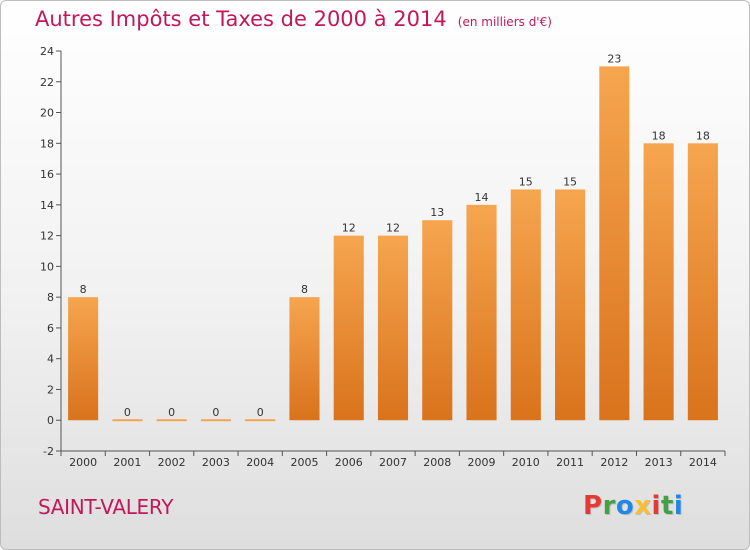 The width and height of the screenshot is (750, 550). I want to click on y-tick-label: 20, so click(47, 113).